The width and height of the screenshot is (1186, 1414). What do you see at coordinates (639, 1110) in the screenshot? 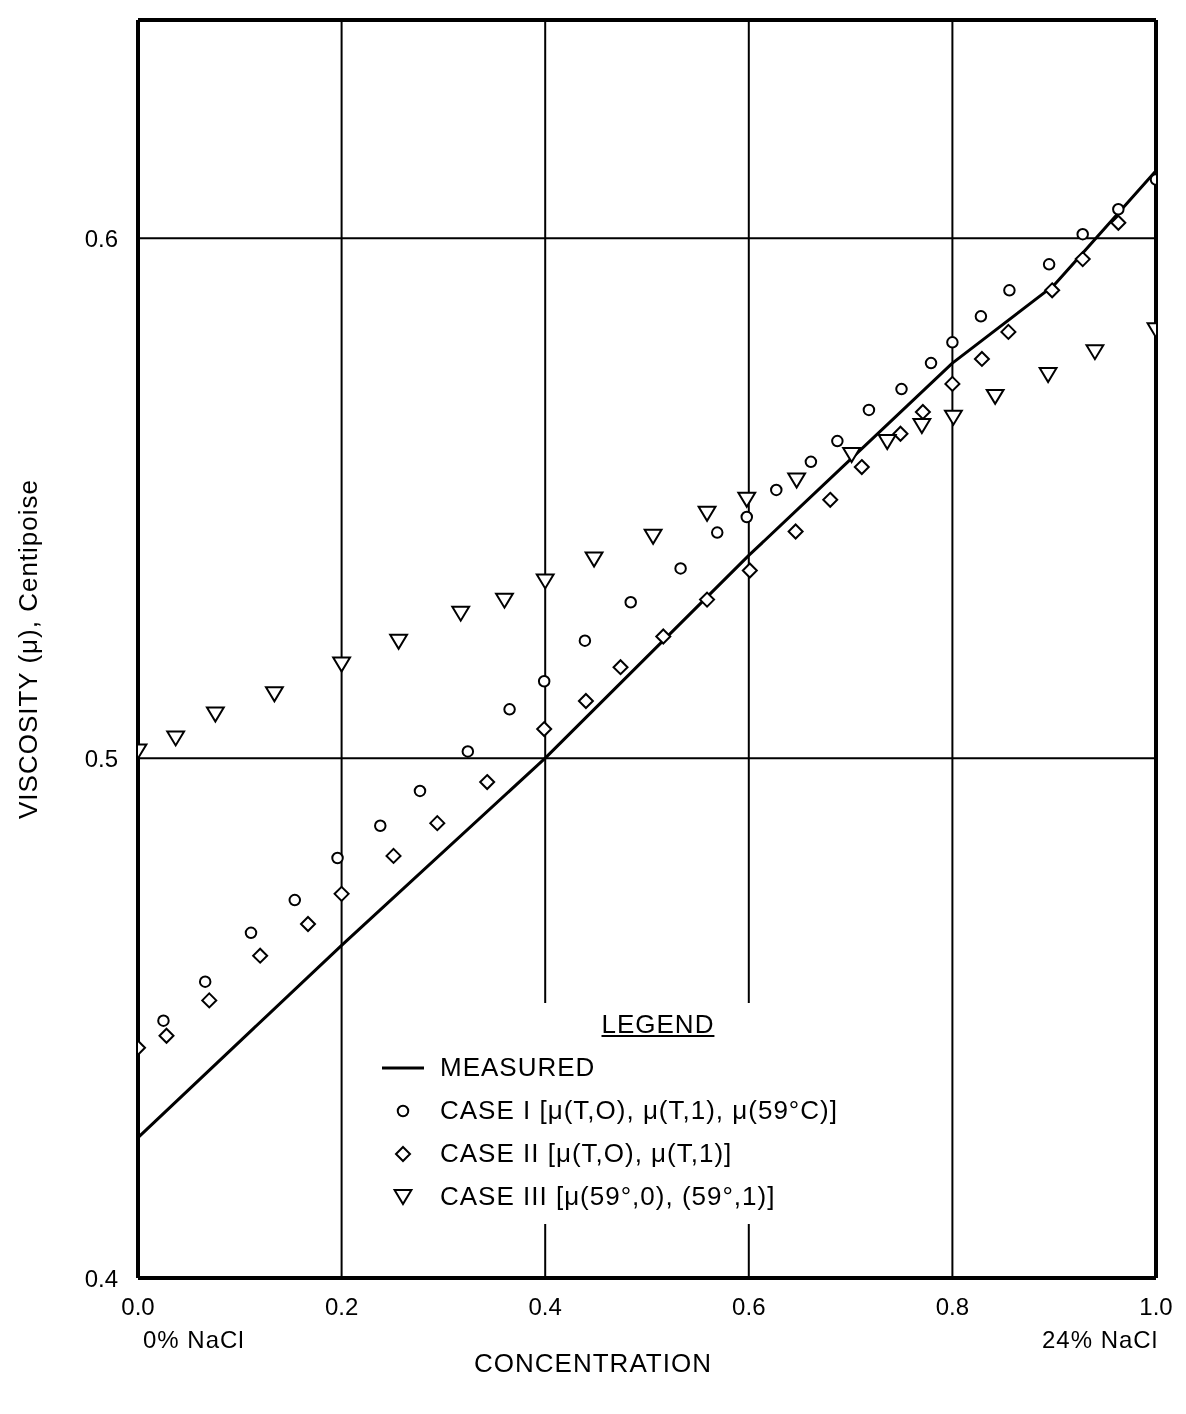
I see `legend-label: CASE I [μ(T,O), μ(T,1), μ(59°C)]` at bounding box center [639, 1110].